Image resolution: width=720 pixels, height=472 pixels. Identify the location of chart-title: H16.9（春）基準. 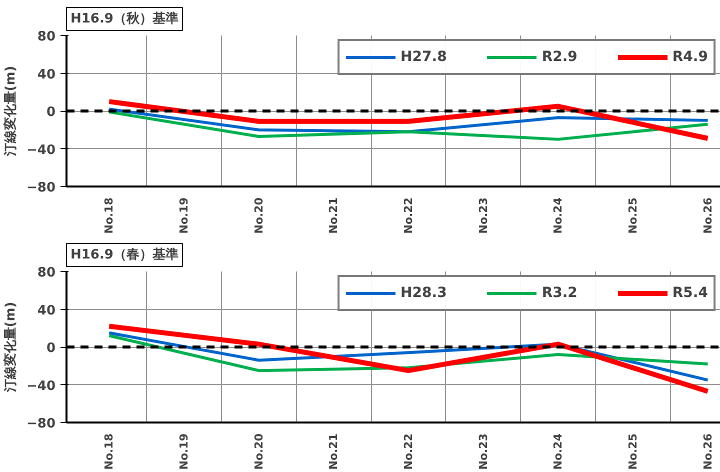
(124, 255).